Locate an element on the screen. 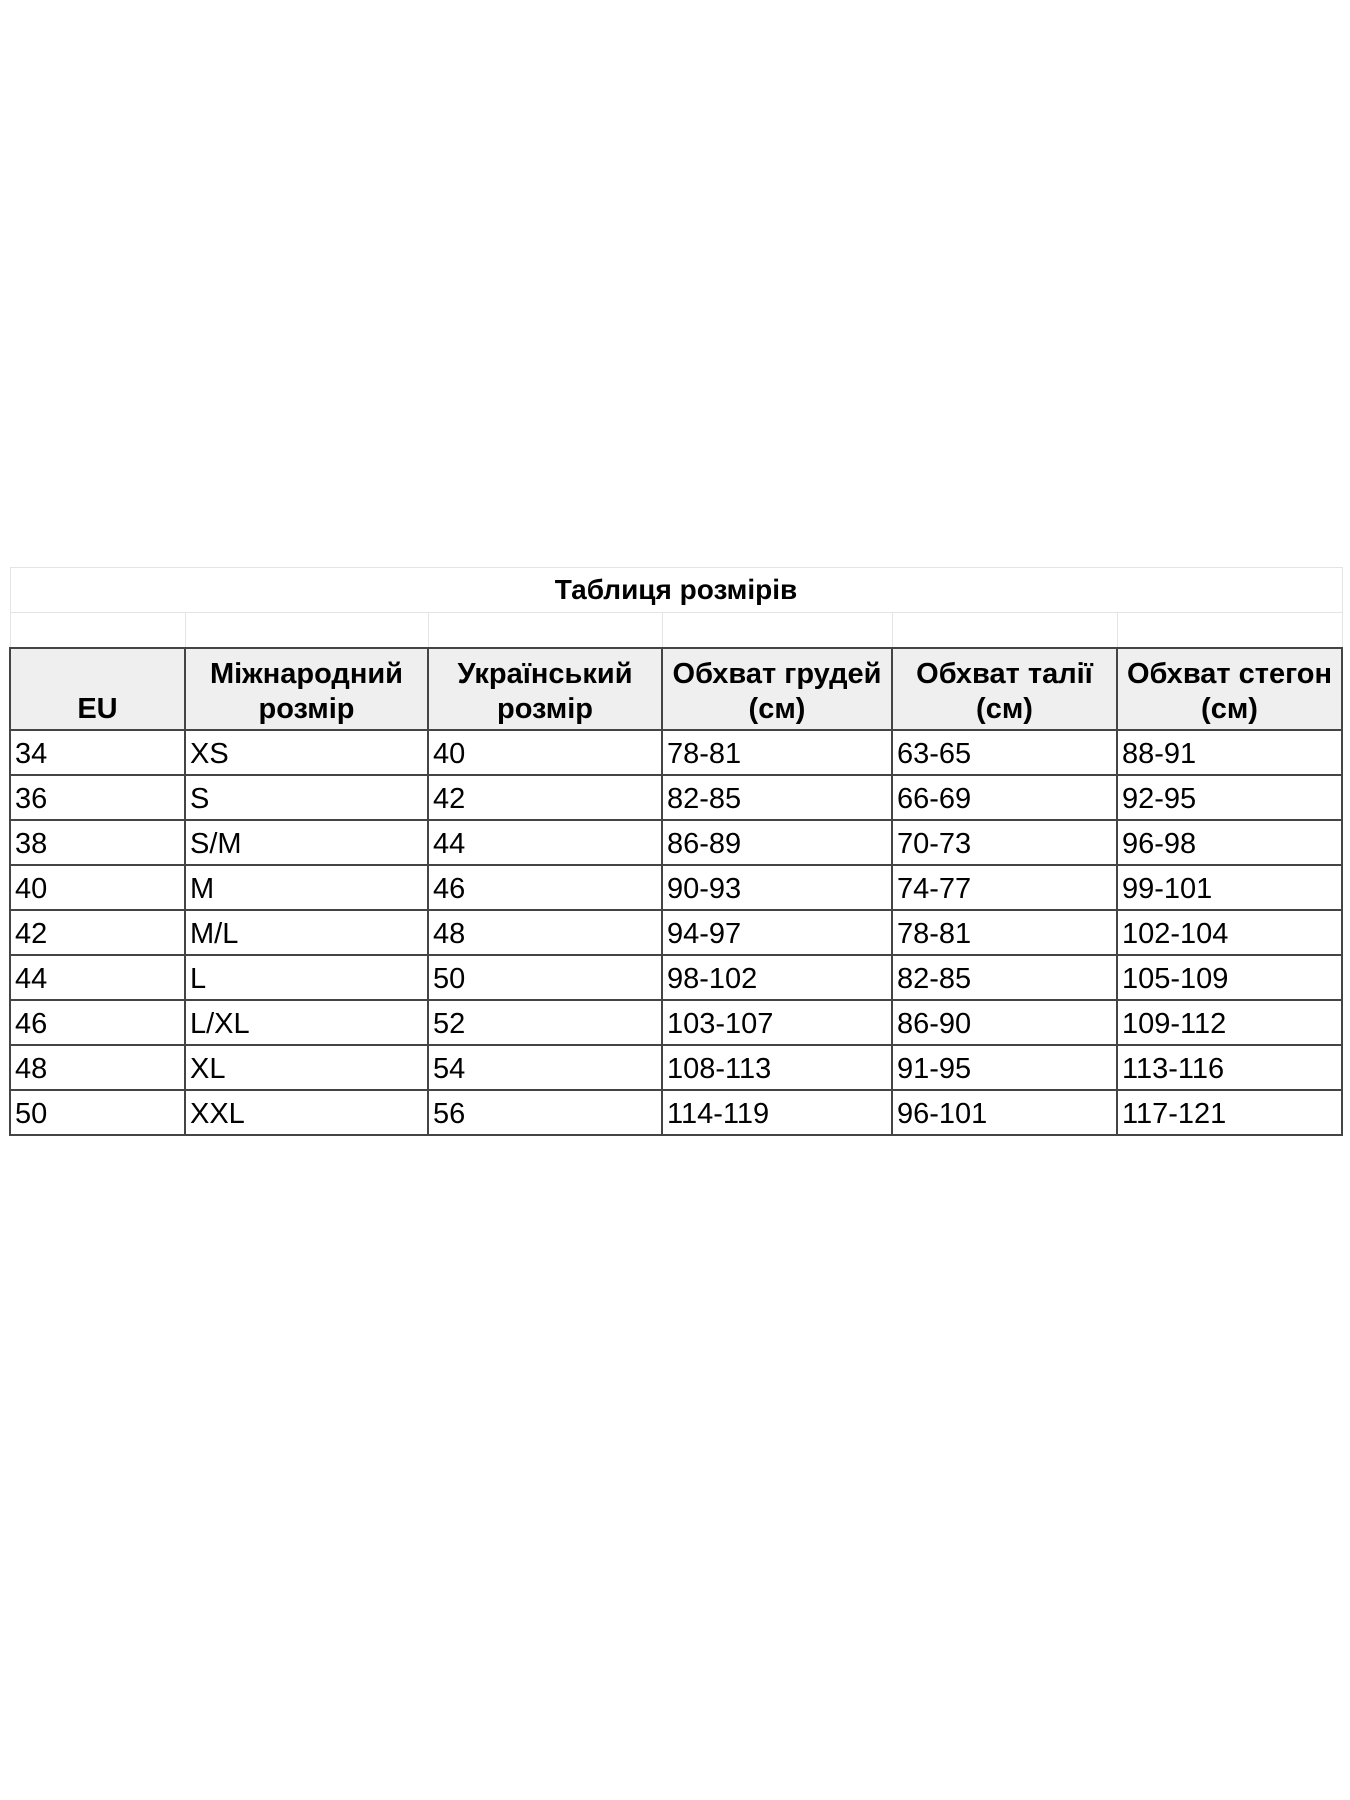  table-cell: 99-101 is located at coordinates (1229, 887).